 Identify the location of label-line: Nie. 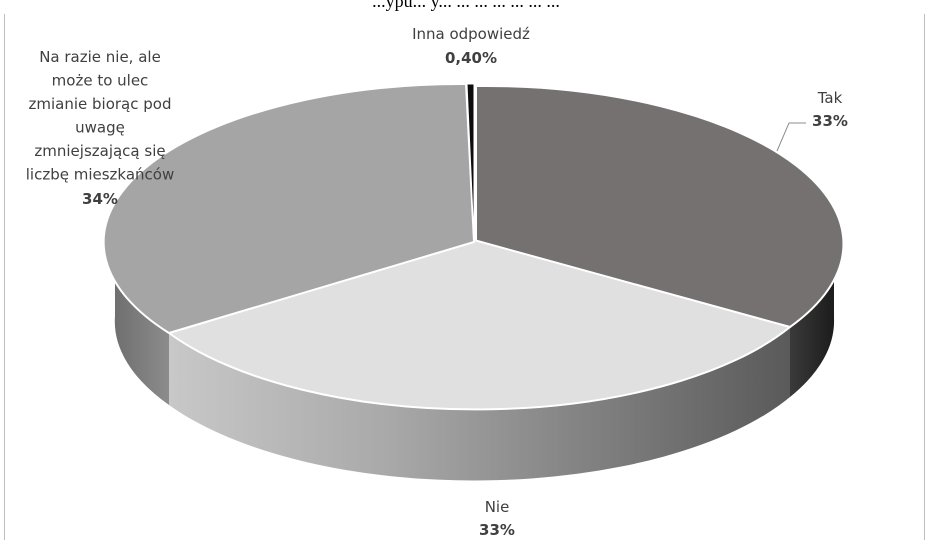
(497, 507).